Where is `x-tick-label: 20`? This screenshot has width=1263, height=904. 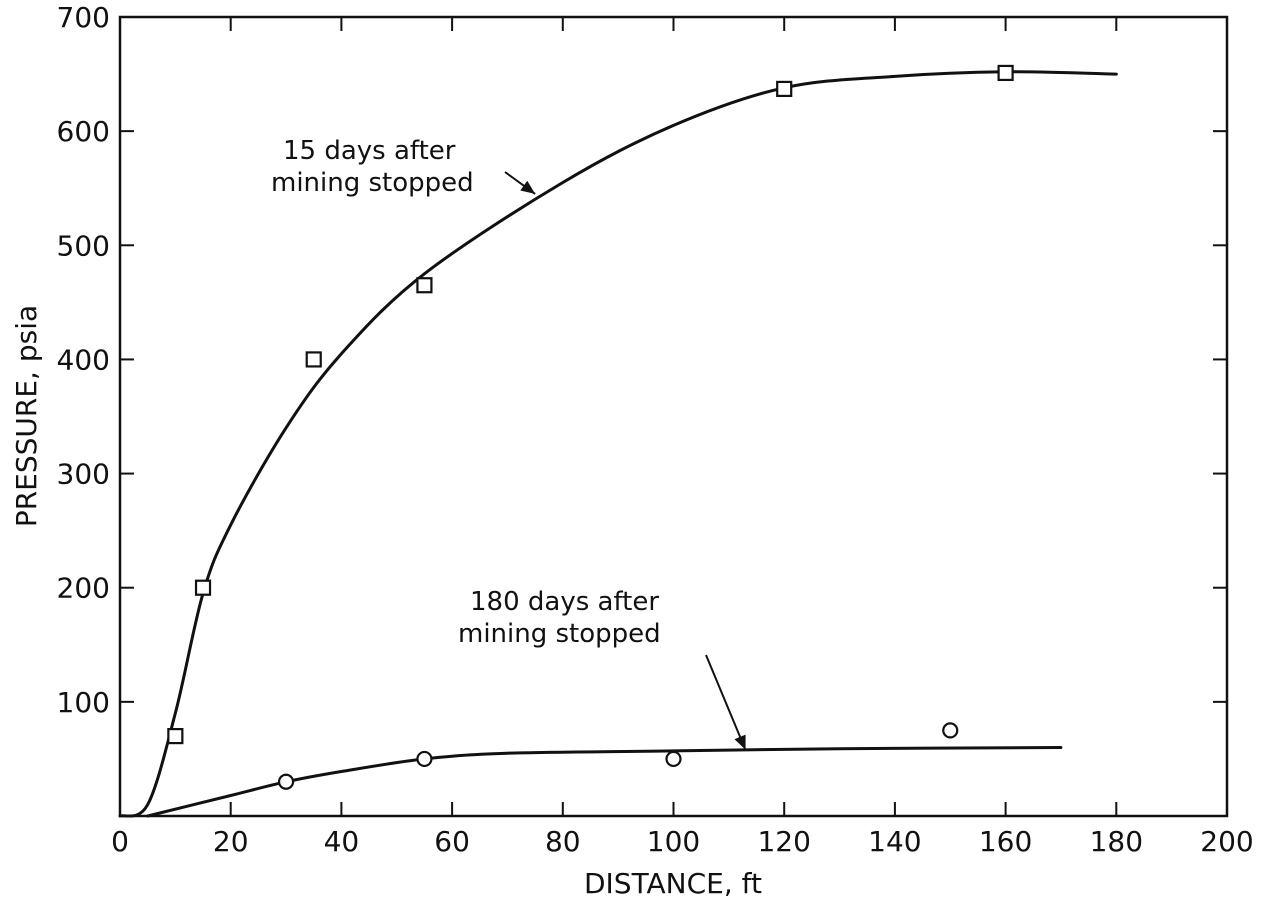 x-tick-label: 20 is located at coordinates (231, 841).